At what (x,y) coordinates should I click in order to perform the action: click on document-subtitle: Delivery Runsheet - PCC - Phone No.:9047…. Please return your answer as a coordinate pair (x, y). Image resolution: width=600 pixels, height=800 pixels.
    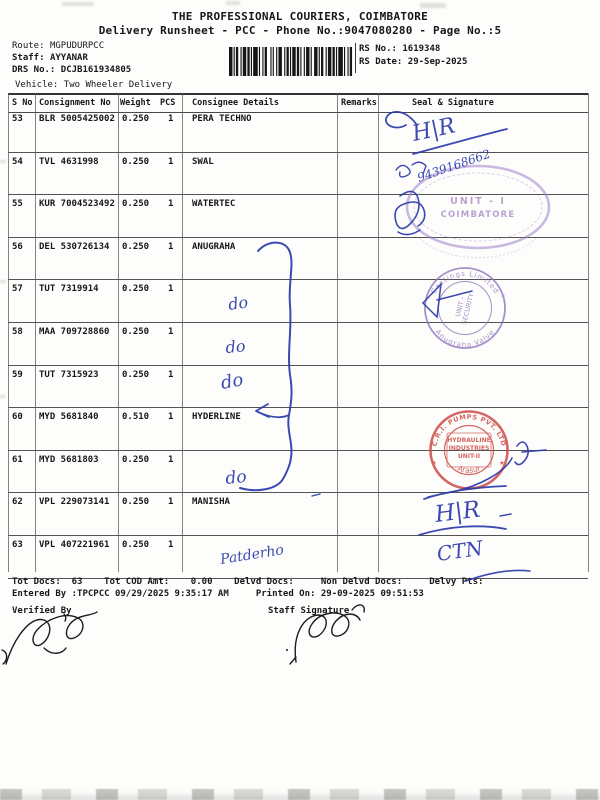
    Looking at the image, I should click on (300, 30).